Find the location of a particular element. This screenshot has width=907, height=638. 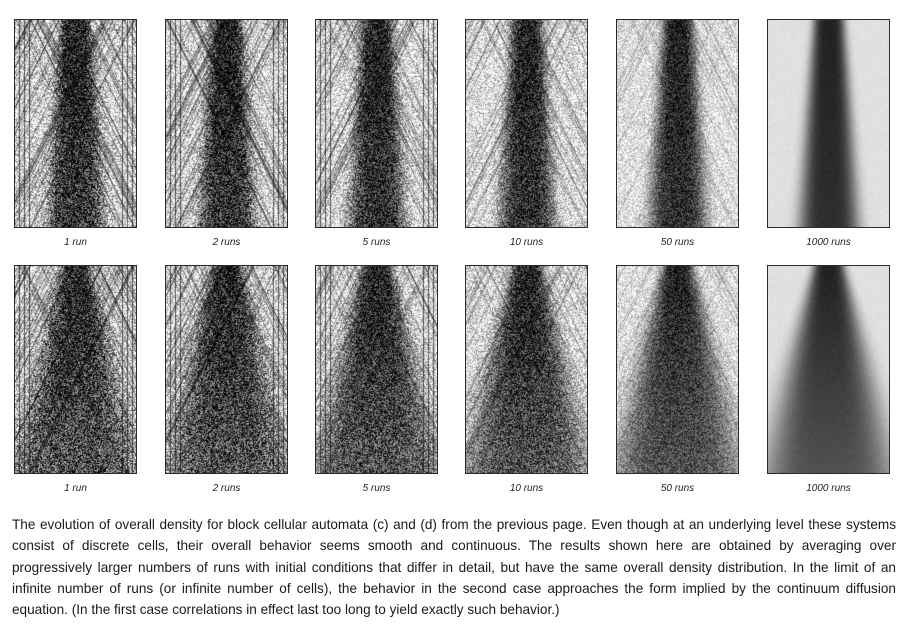

row-d-panel-5-runs is located at coordinates (376, 369).